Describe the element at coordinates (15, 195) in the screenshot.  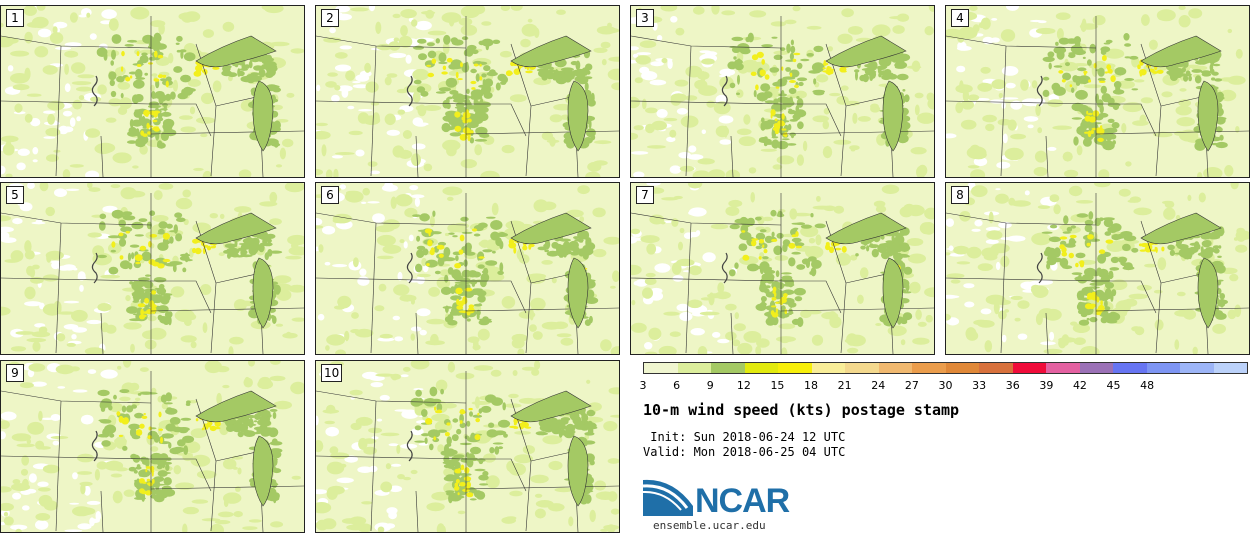
I see `member-number-label: 5` at that location.